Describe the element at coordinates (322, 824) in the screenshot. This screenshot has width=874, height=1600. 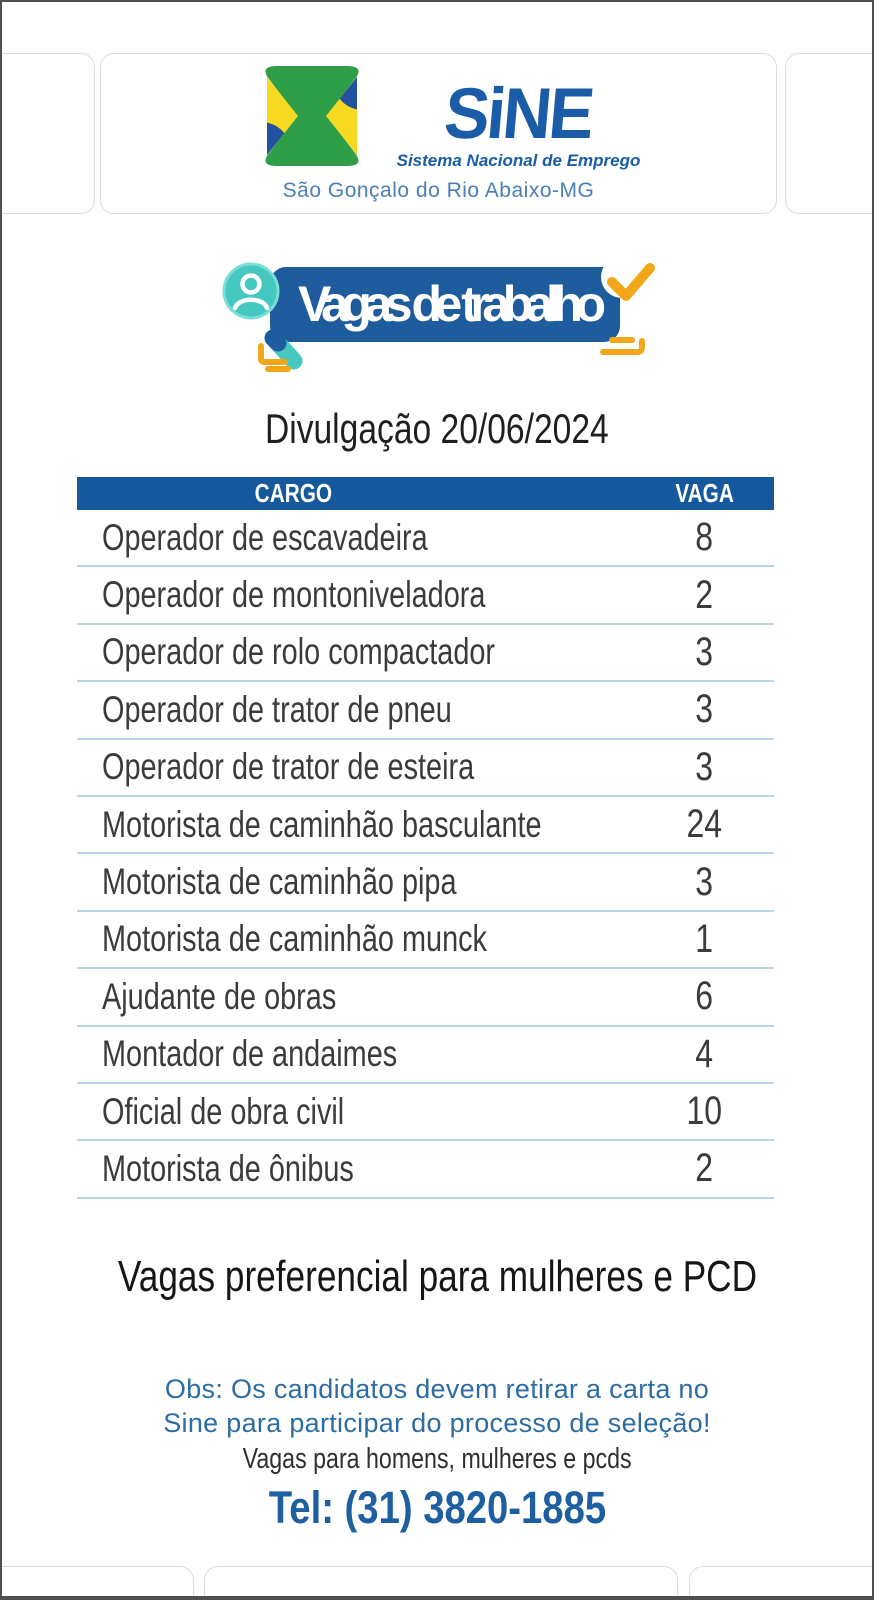
I see `cargo-cell: Motorista de caminhão basculante` at that location.